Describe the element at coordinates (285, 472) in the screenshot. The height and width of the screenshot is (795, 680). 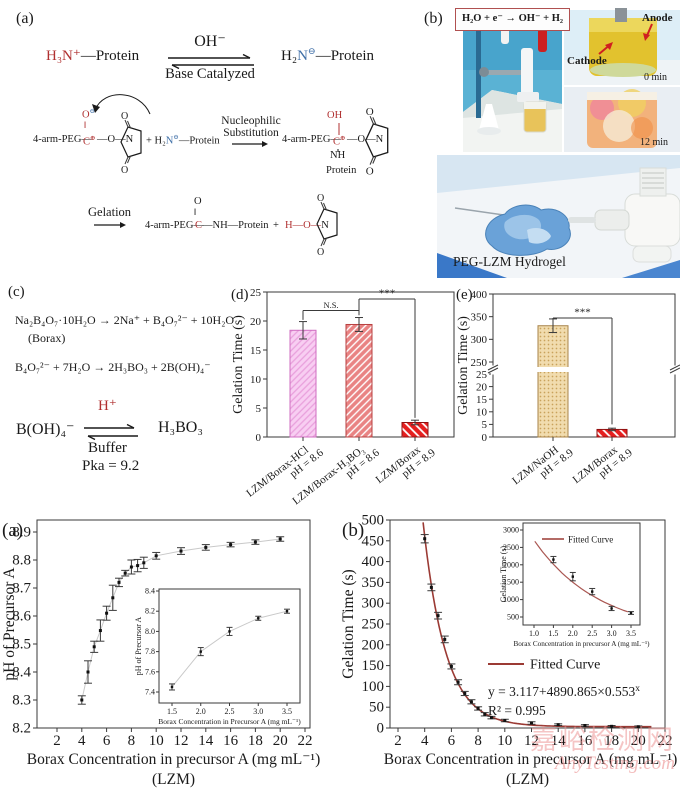
I see `svg-text: LZM/Borax-HClpH = 8.6` at that location.